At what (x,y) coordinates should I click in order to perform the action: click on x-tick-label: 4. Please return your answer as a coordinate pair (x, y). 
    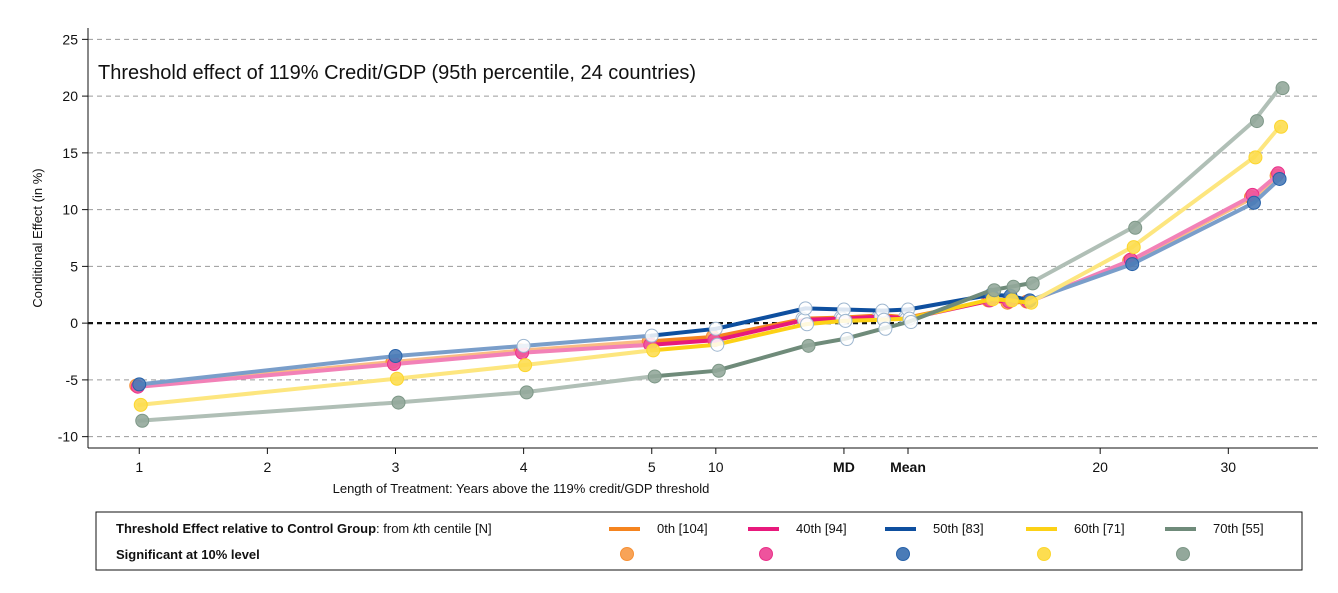
    Looking at the image, I should click on (524, 467).